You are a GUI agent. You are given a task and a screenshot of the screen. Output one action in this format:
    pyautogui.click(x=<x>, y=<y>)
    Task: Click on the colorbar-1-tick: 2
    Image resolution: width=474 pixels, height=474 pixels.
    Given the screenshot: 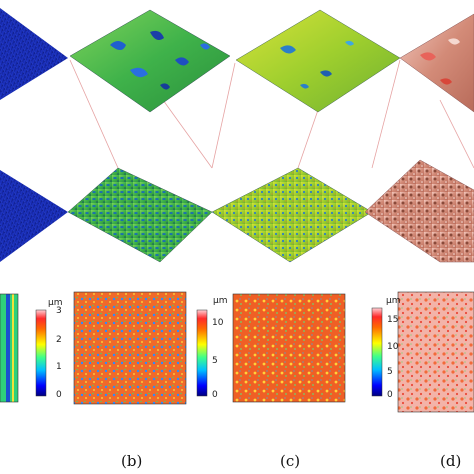 What is the action you would take?
    pyautogui.click(x=59, y=340)
    